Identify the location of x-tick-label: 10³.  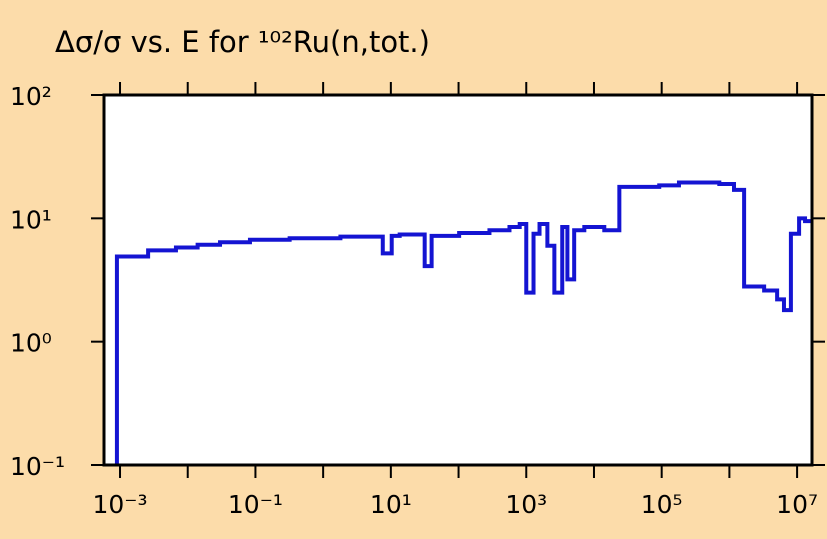
(526, 504).